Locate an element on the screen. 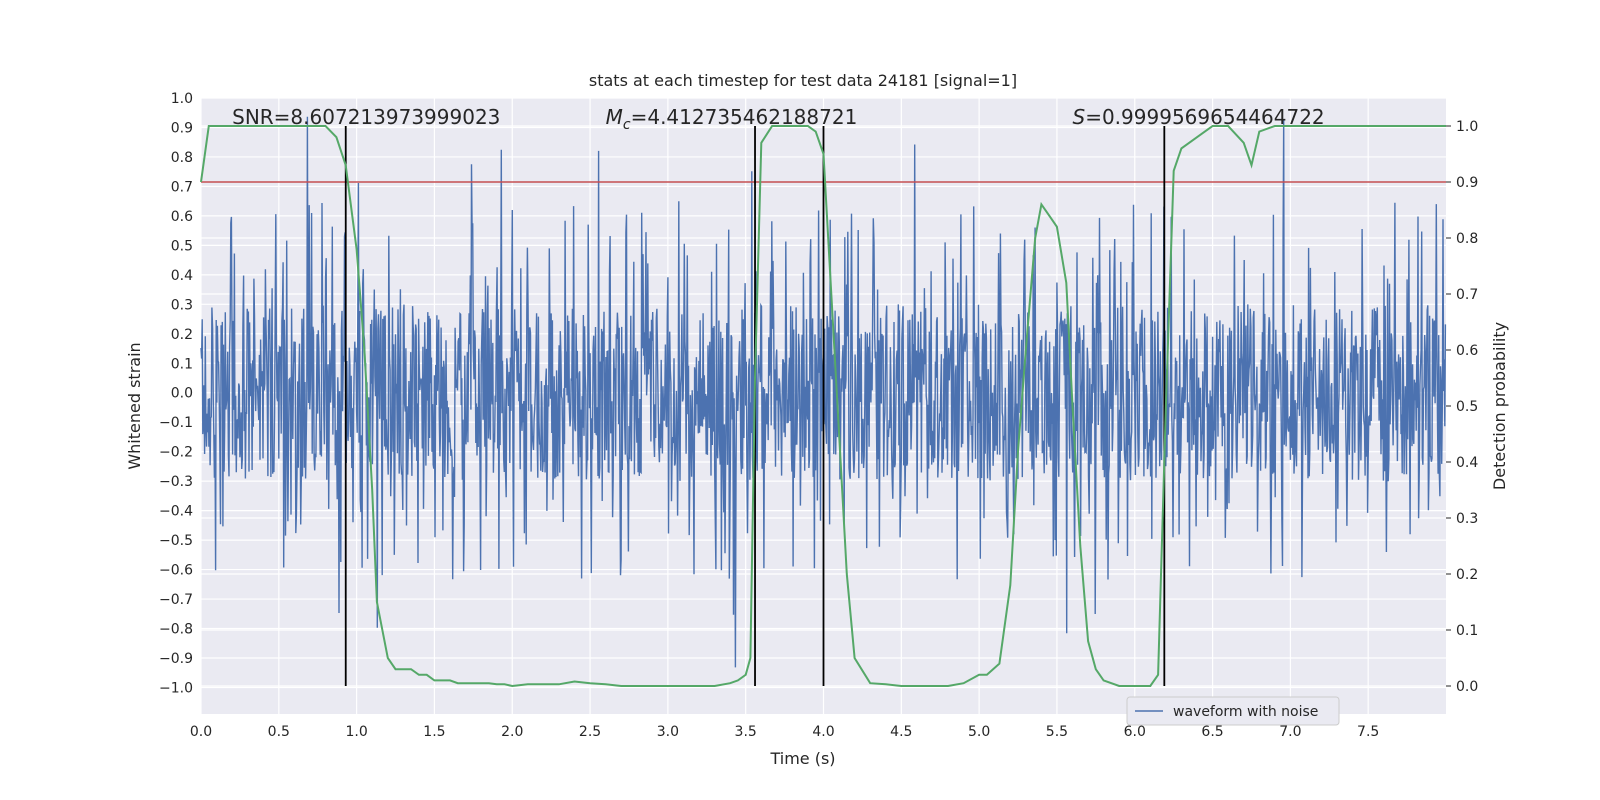 This screenshot has width=1600, height=800. y-tick-label: 1.0 is located at coordinates (182, 99).